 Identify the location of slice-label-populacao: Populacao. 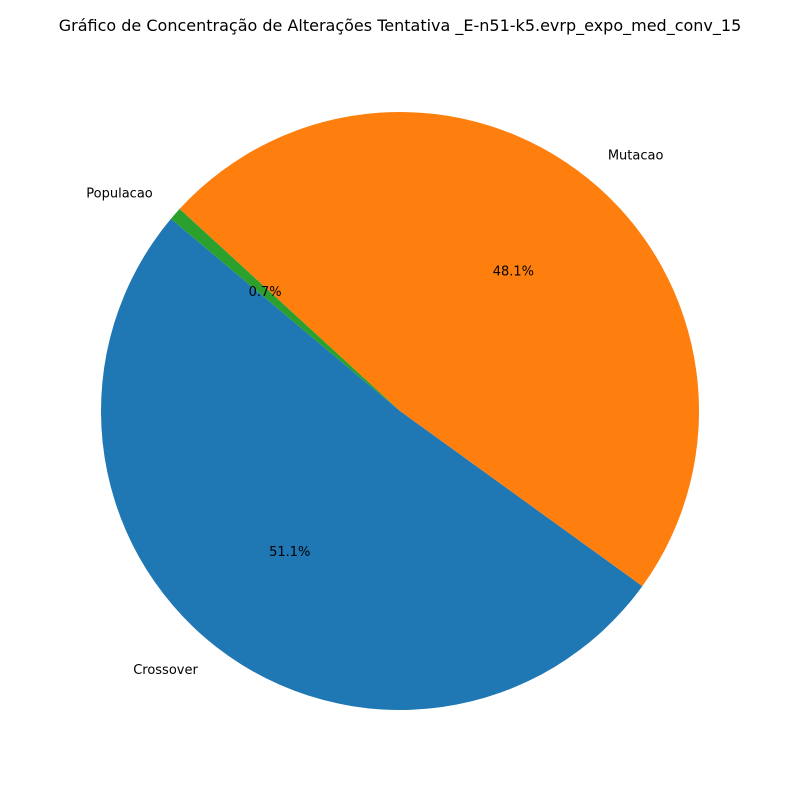
(119, 194).